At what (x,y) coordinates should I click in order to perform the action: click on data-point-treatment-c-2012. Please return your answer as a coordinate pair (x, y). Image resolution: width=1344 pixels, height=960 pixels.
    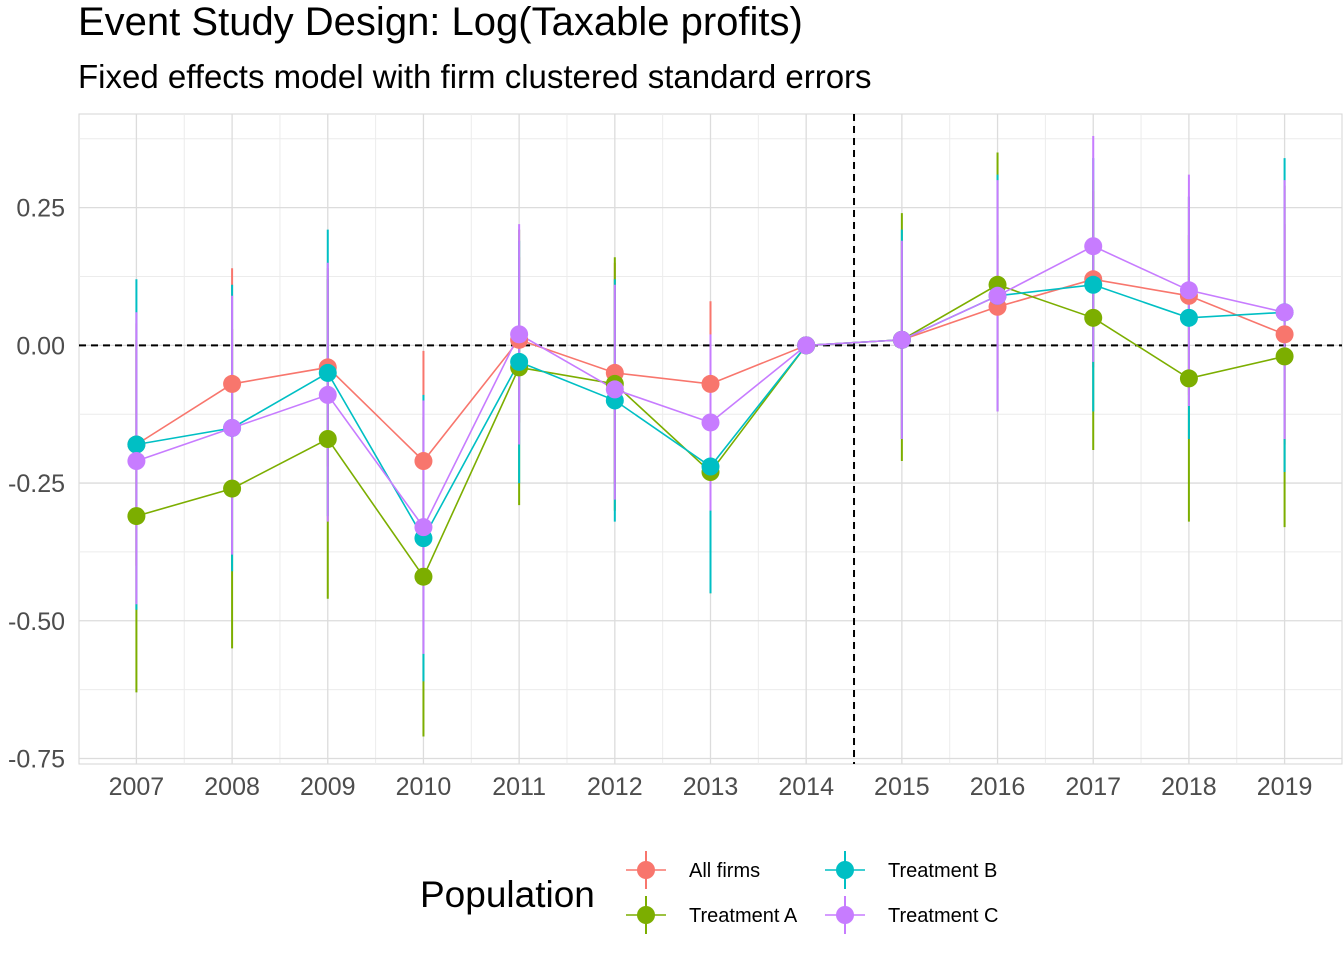
    Looking at the image, I should click on (614, 389).